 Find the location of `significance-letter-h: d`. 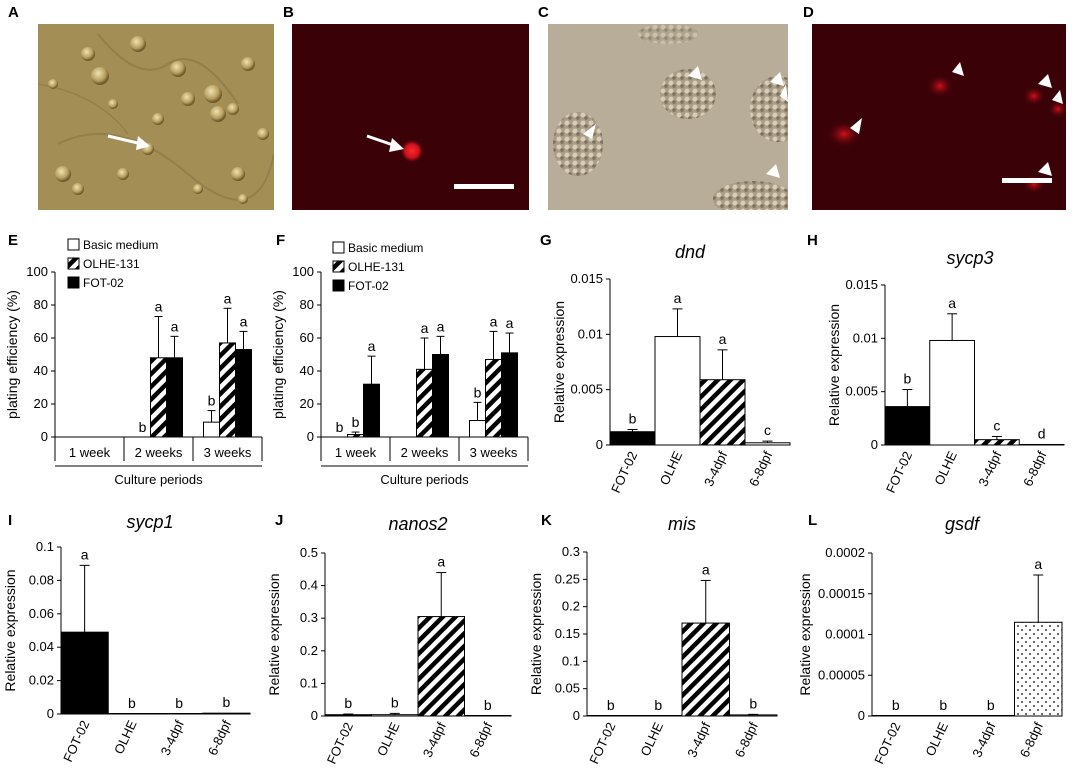

significance-letter-h: d is located at coordinates (1042, 433).